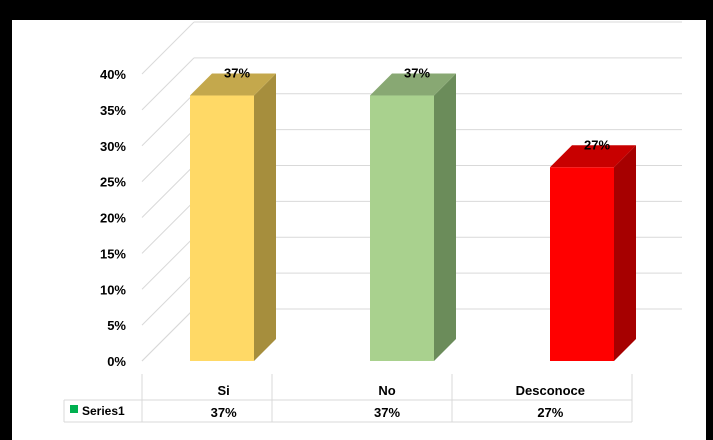 This screenshot has height=440, width=713. Describe the element at coordinates (113, 146) in the screenshot. I see `y-tick-label: 30%` at that location.